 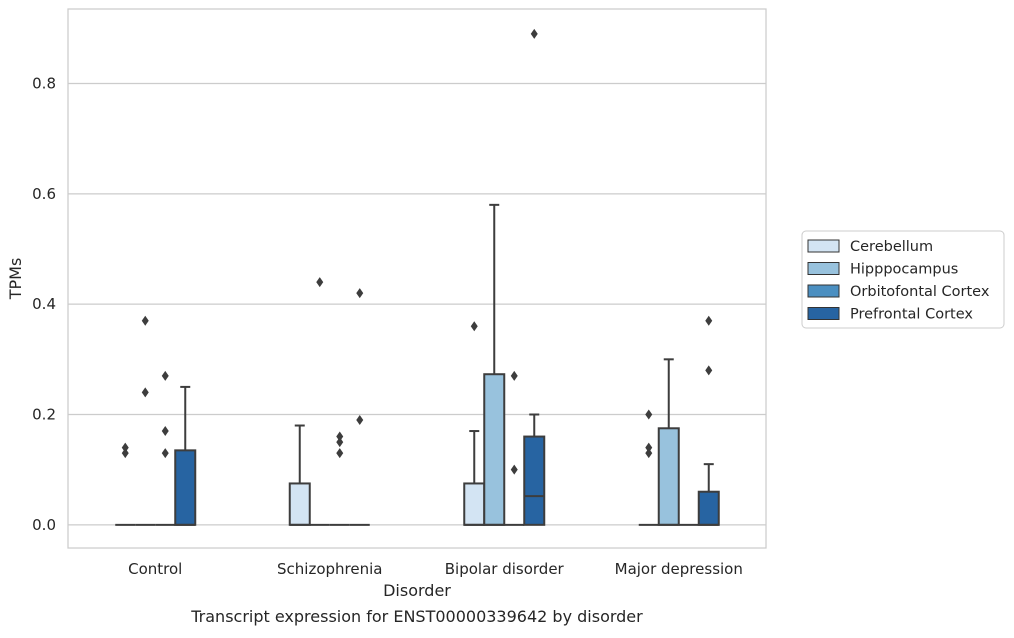 I want to click on legend-label: Cerebellum, so click(x=891, y=247).